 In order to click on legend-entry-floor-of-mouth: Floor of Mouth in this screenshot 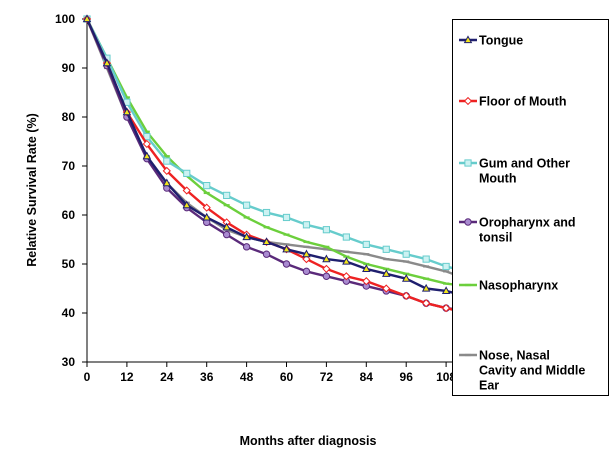, I will do `click(512, 102)`.